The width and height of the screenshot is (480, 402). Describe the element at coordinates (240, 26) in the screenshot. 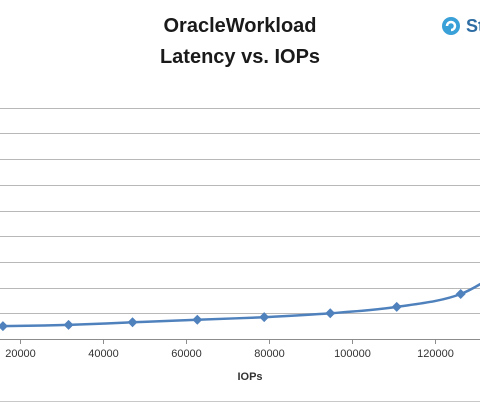

I see `chart-title: OracleWorkload` at that location.